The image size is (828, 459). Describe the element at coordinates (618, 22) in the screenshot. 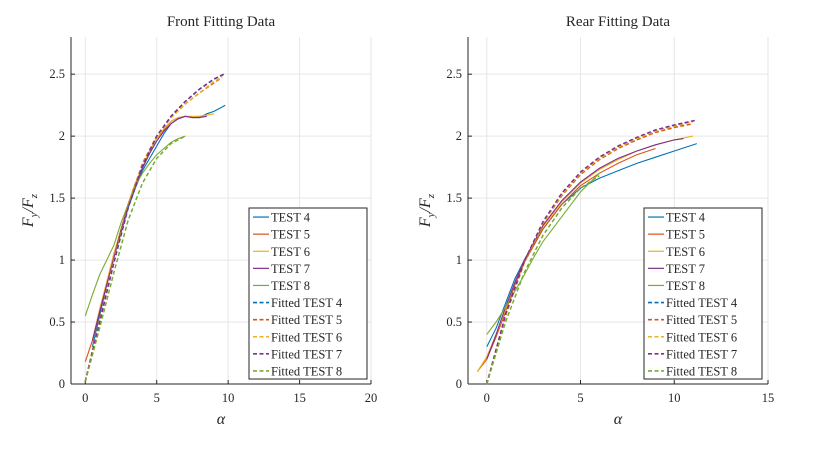

I see `chart-title: Rear Fitting Data` at that location.